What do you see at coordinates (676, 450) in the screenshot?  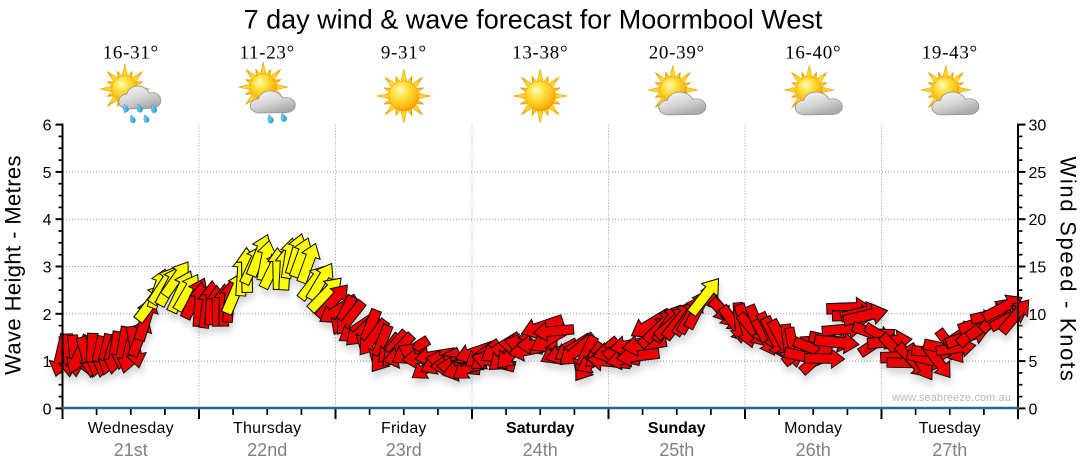 I see `svg-text: 25th` at bounding box center [676, 450].